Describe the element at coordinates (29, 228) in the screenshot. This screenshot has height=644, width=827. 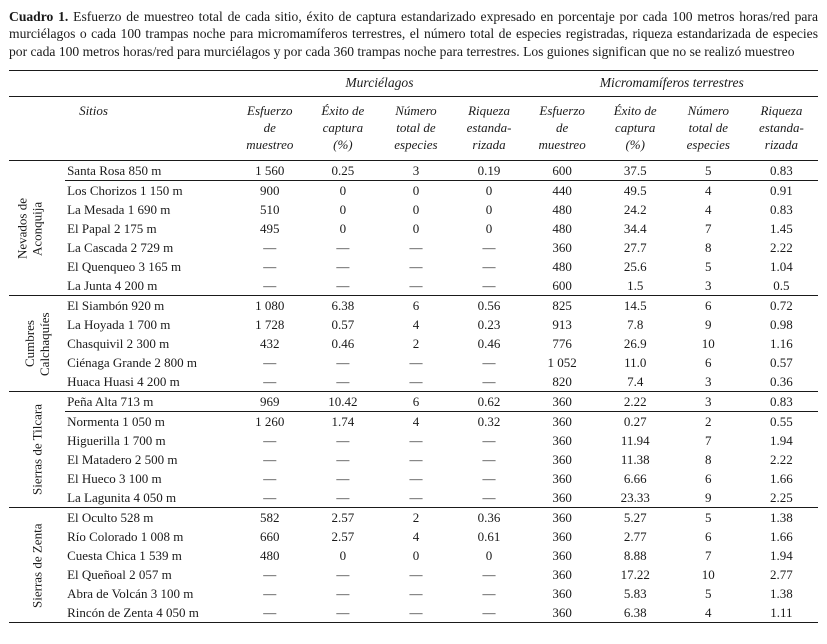
I see `group-label: Nevados de Aconquija` at that location.